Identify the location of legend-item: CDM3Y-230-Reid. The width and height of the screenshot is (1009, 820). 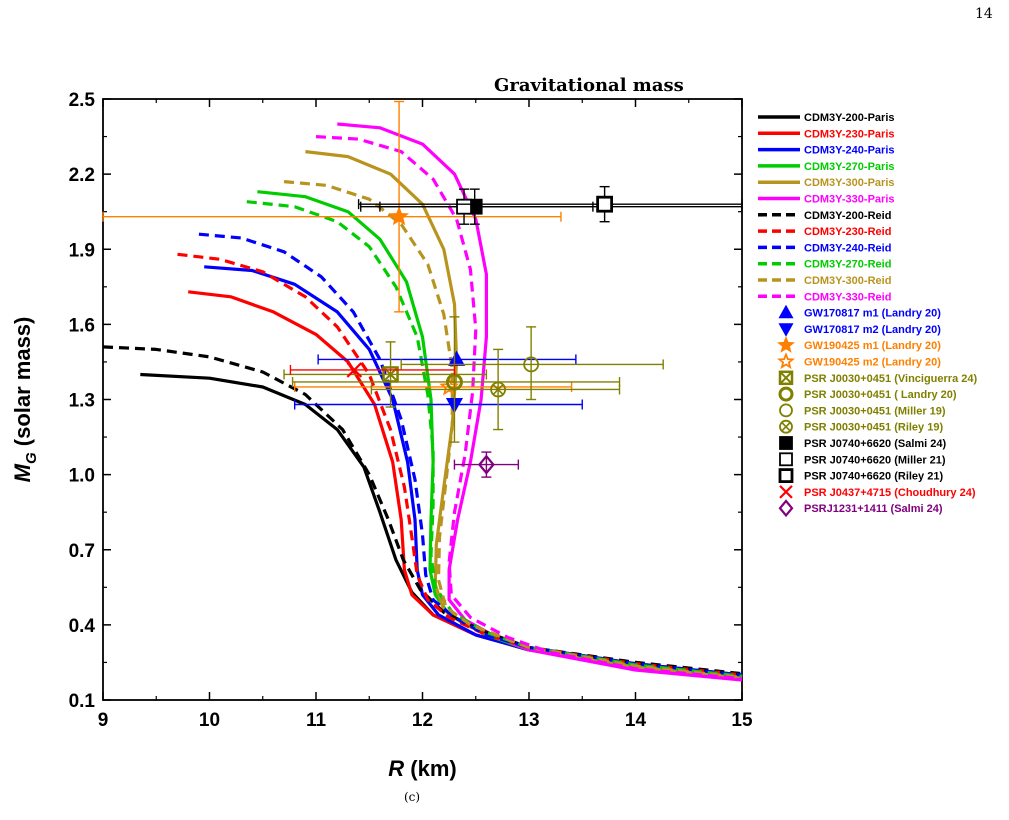
(824, 232).